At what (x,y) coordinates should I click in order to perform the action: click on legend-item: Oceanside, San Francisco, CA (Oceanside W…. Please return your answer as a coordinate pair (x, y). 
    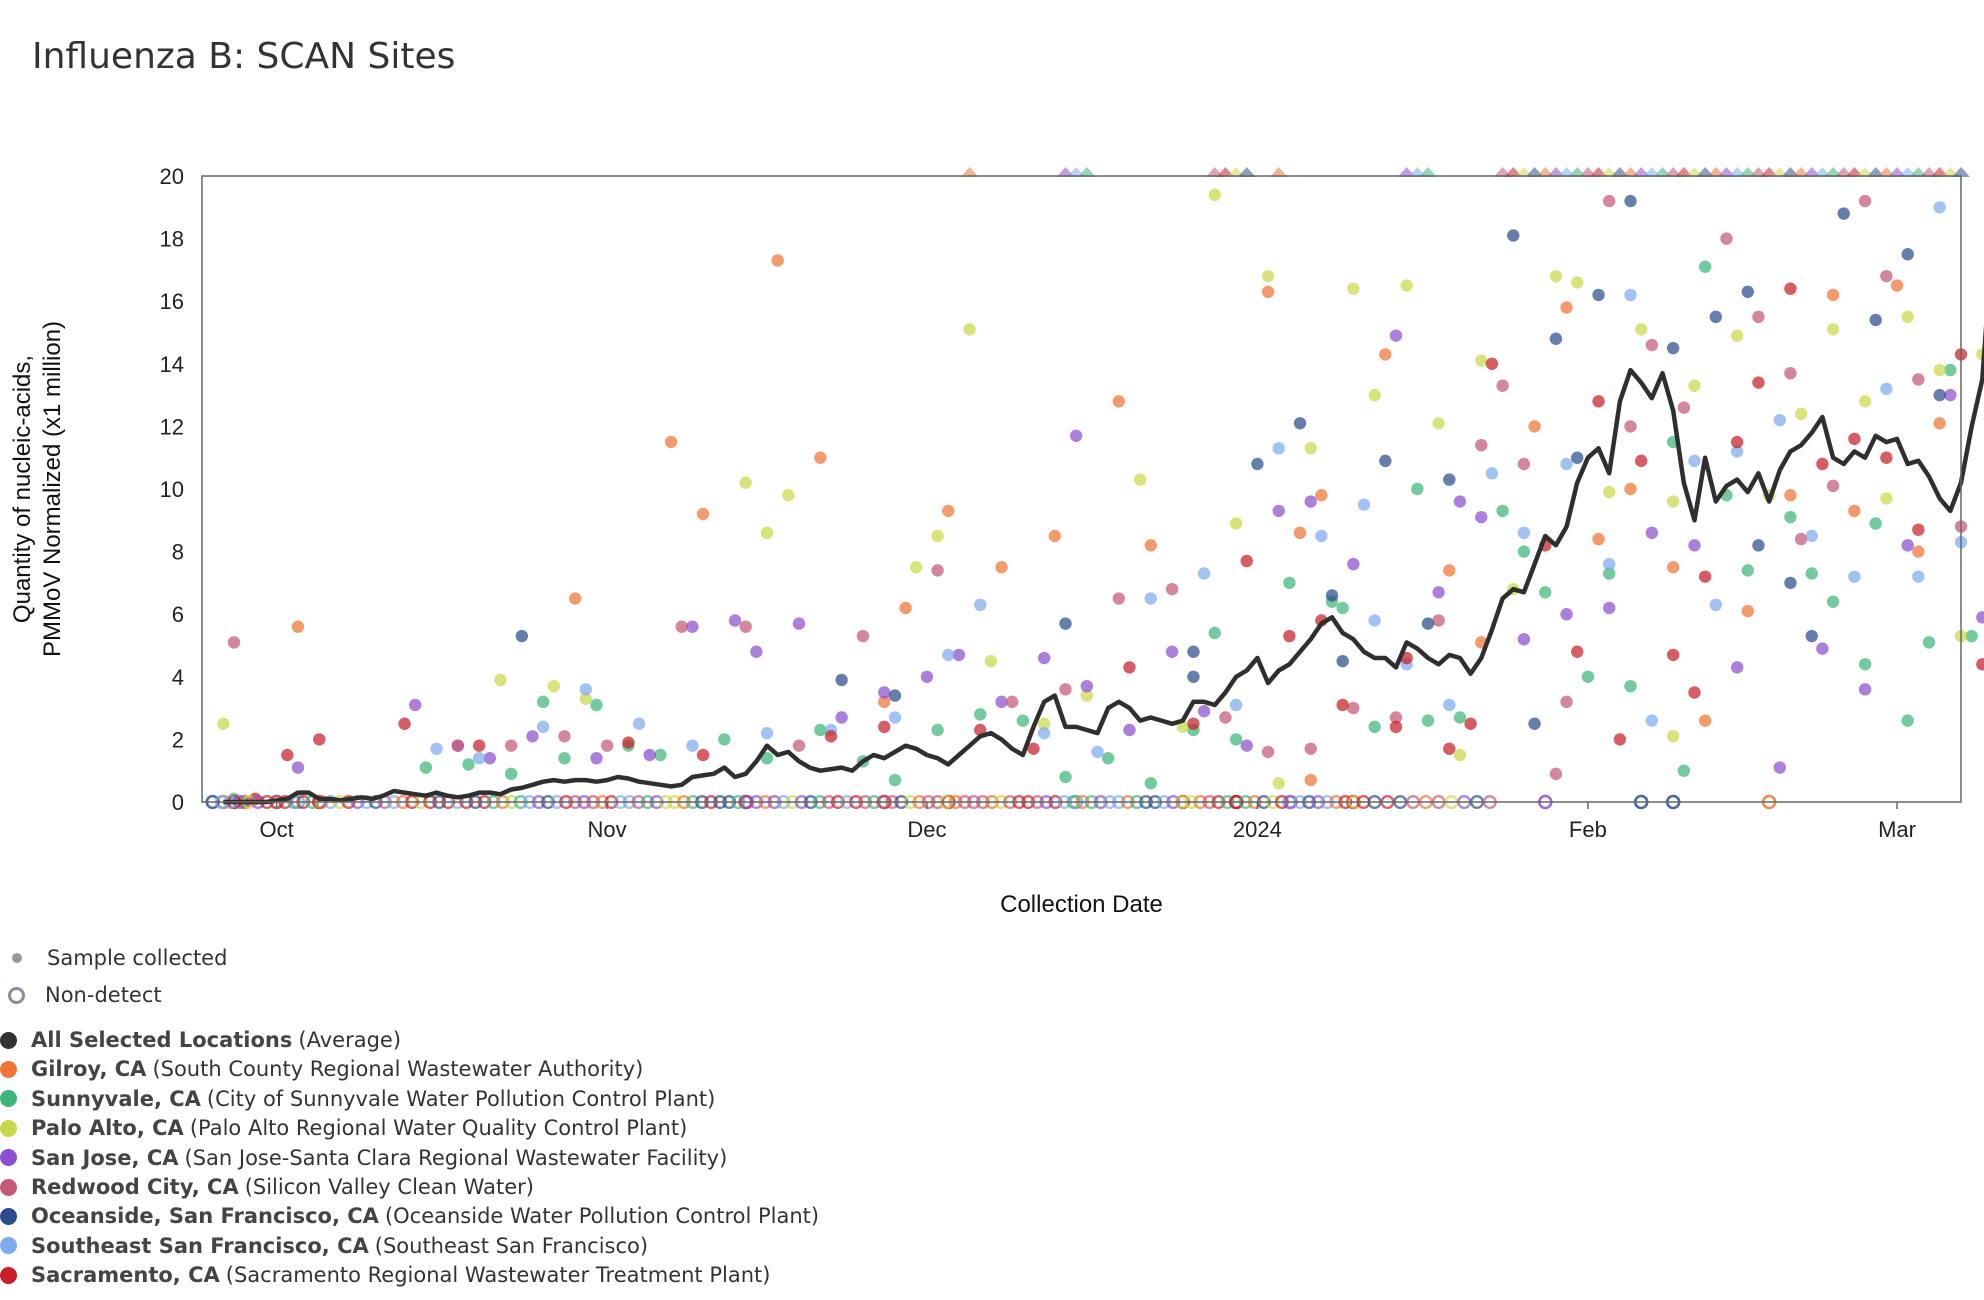
    Looking at the image, I should click on (409, 1216).